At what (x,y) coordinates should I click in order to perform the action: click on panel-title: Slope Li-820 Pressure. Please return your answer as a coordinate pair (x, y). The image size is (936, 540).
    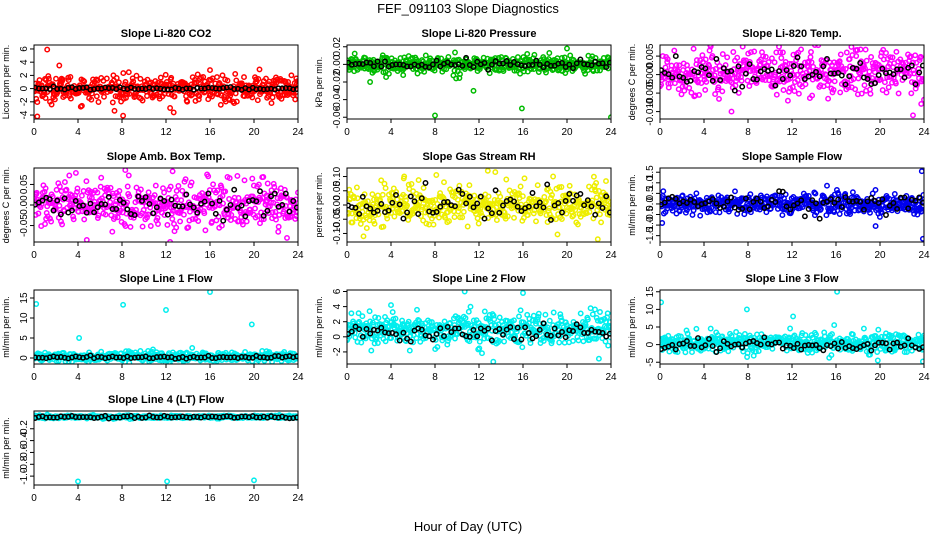
    Looking at the image, I should click on (479, 34).